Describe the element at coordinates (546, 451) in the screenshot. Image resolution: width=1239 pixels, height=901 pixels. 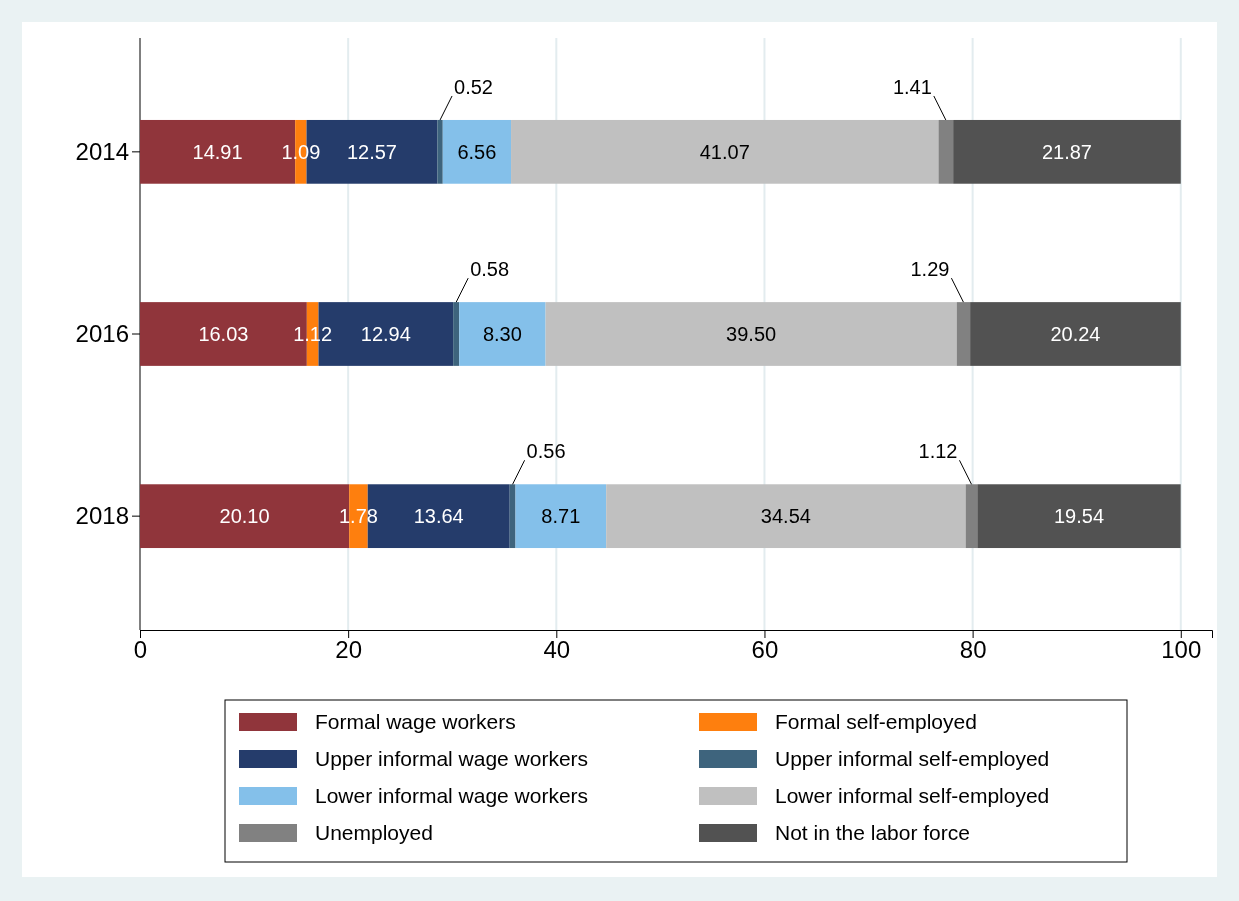
I see `data-label: 0.56` at that location.